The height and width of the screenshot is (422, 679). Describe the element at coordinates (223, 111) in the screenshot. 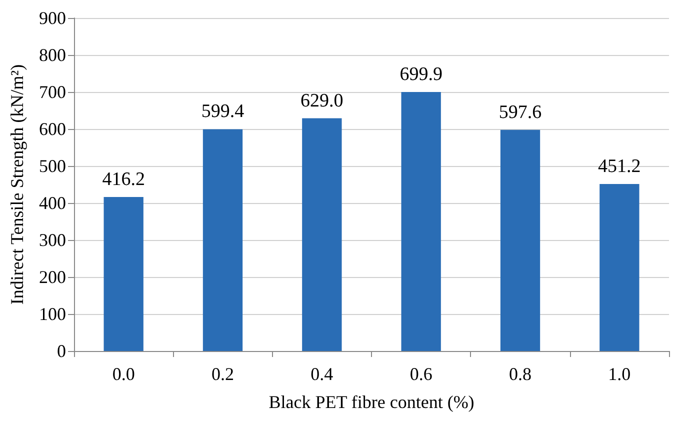

I see `data-label: 599.4` at that location.